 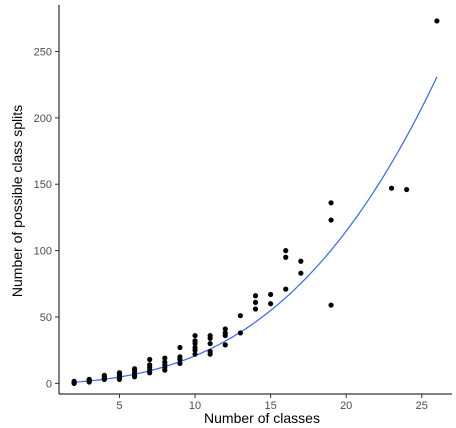 I want to click on x-tick-label: 10, so click(x=195, y=406).